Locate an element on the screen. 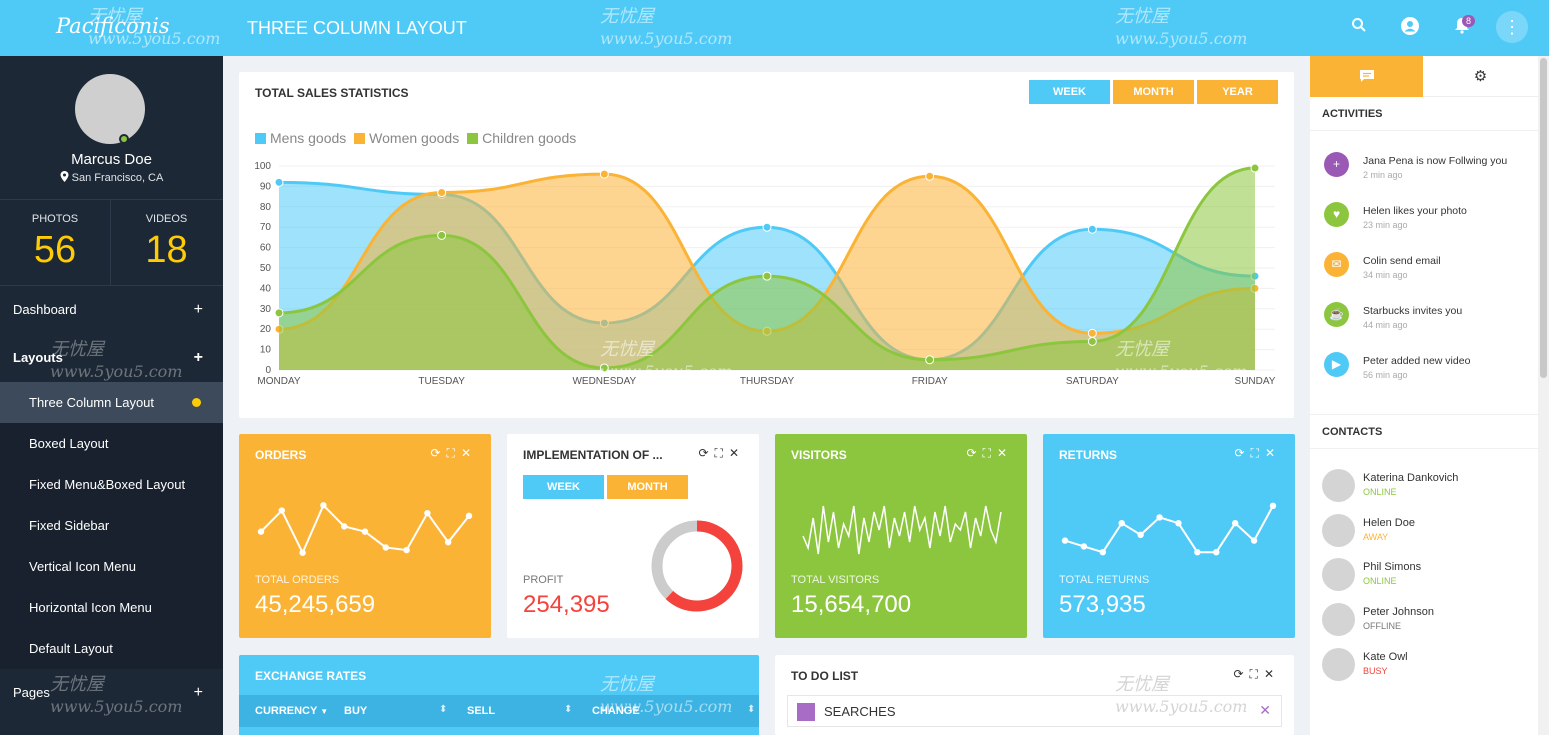  x-tick-label: THURSDAY is located at coordinates (767, 381).